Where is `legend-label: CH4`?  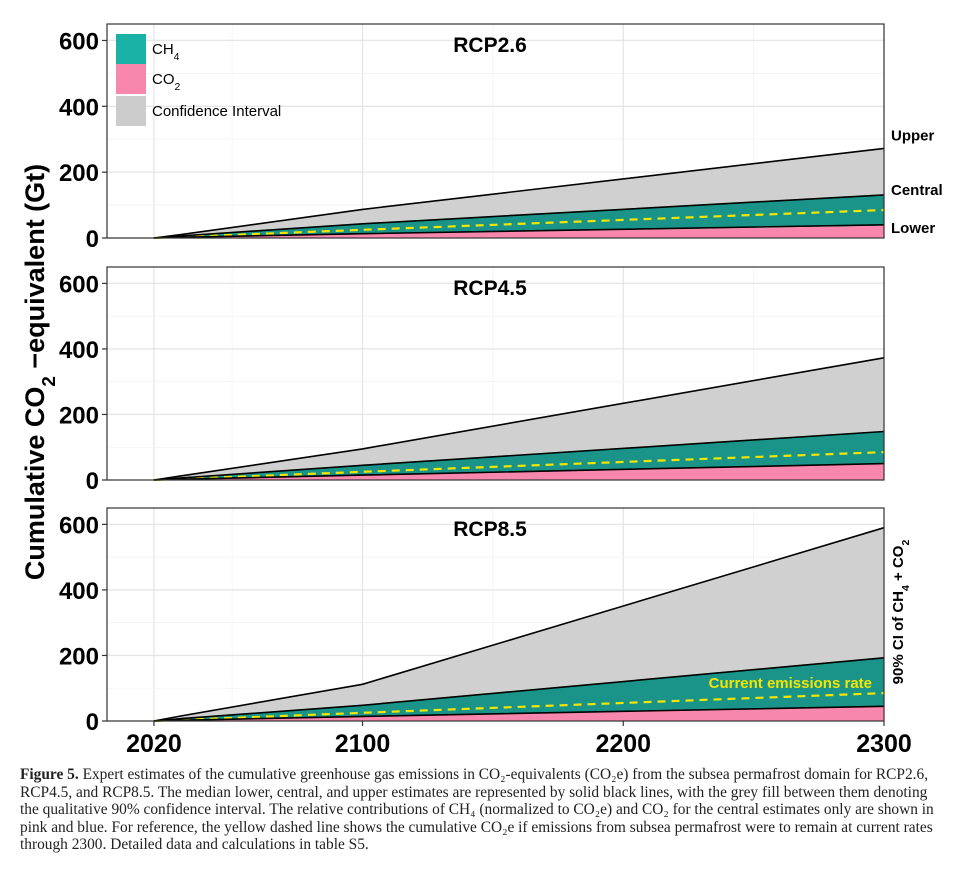
legend-label: CH4 is located at coordinates (166, 52).